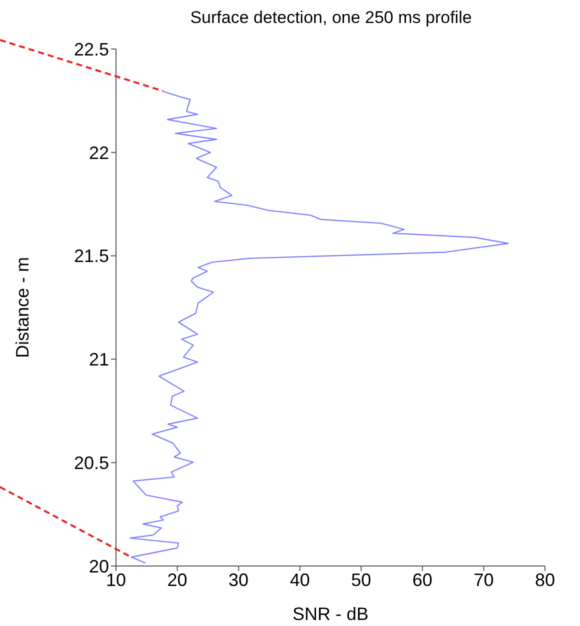  Describe the element at coordinates (98, 360) in the screenshot. I see `y-tick-label: 21` at that location.